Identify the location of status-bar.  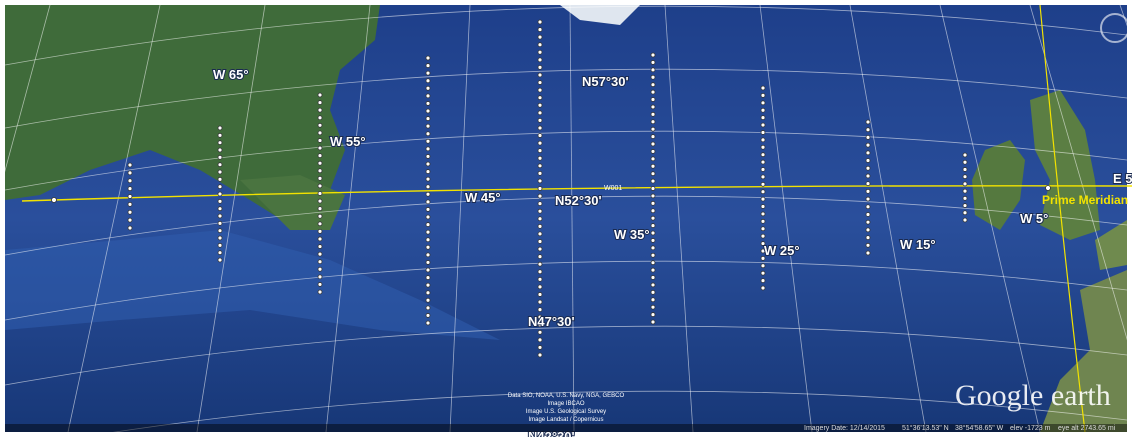
(566, 428).